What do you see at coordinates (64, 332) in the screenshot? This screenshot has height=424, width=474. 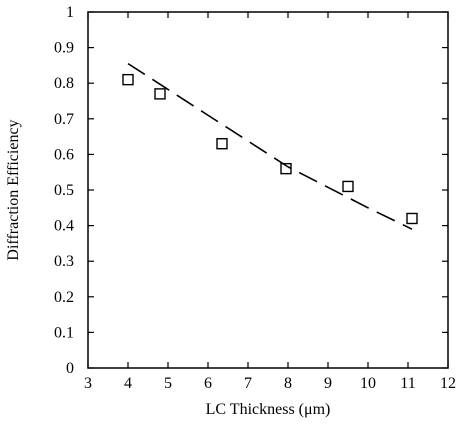 I see `y-tick-label: 0.1` at bounding box center [64, 332].